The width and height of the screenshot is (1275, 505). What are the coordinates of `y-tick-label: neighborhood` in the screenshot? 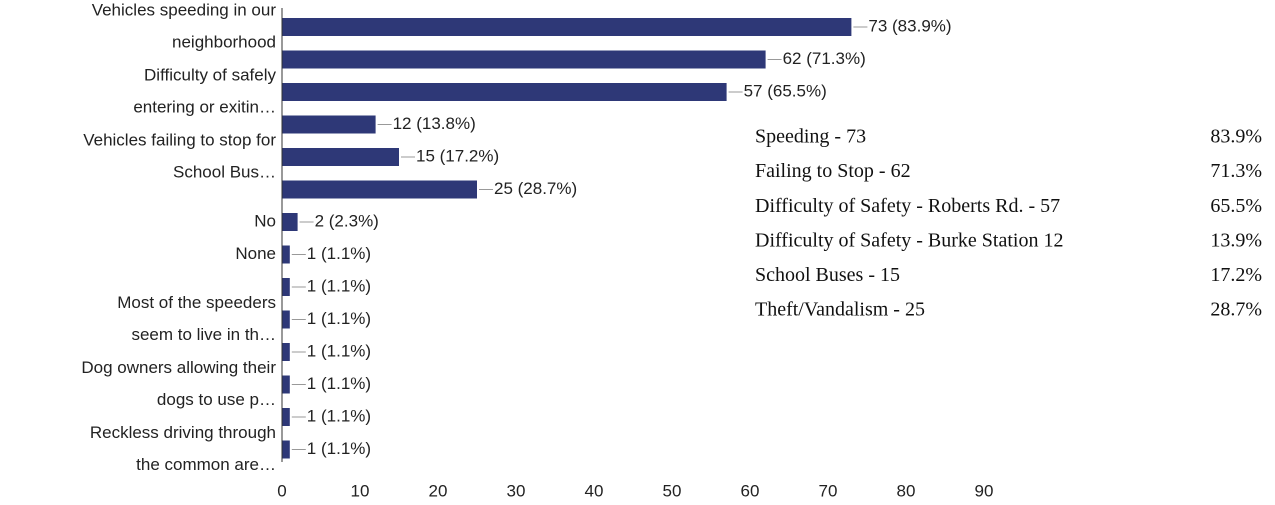 It's located at (224, 41).